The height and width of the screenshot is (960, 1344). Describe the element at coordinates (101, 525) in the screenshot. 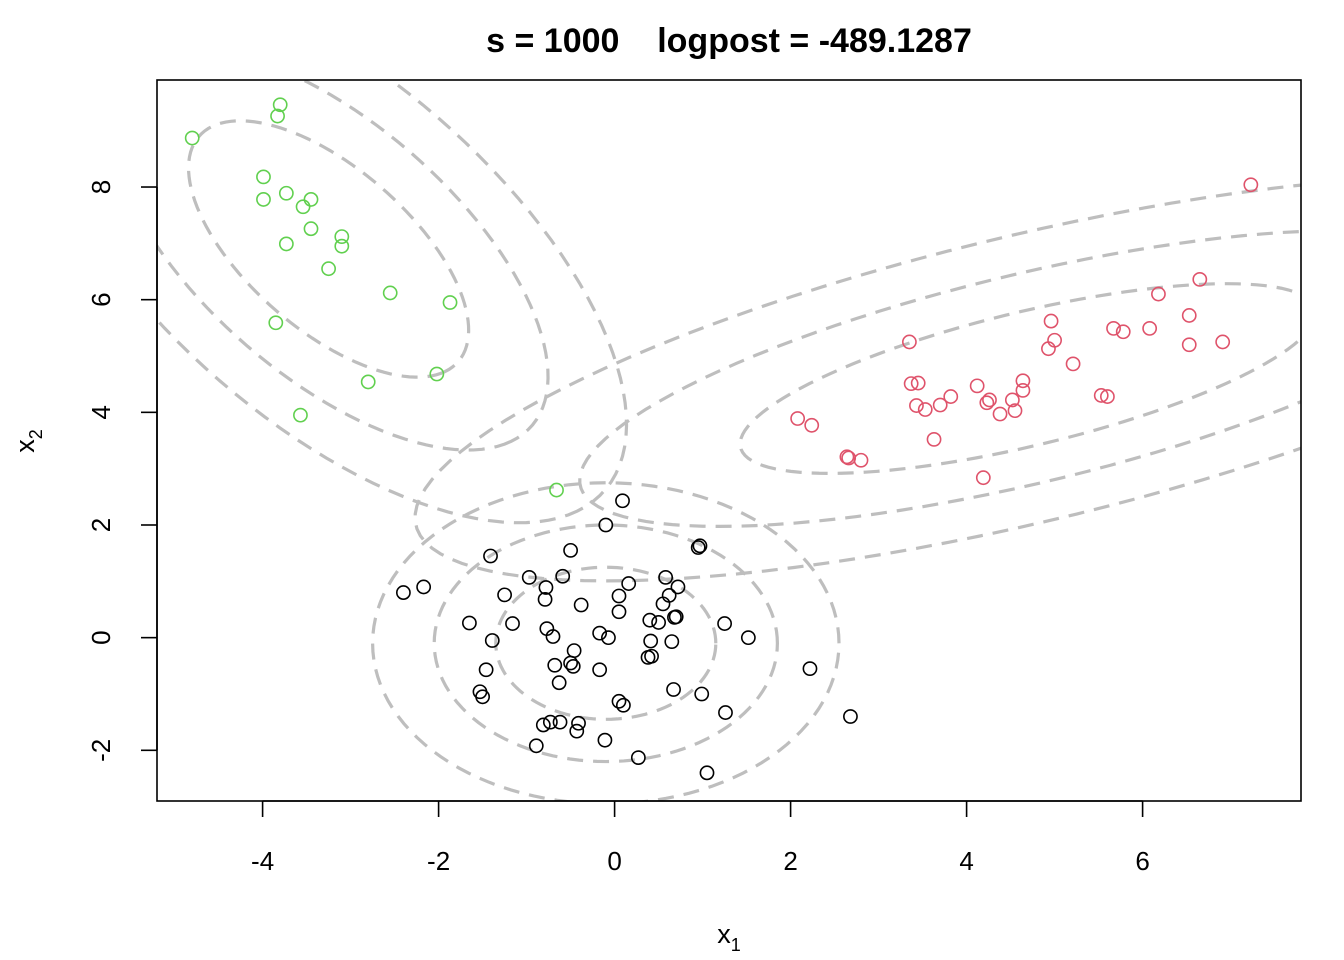

I see `y-tick-label: 2` at that location.